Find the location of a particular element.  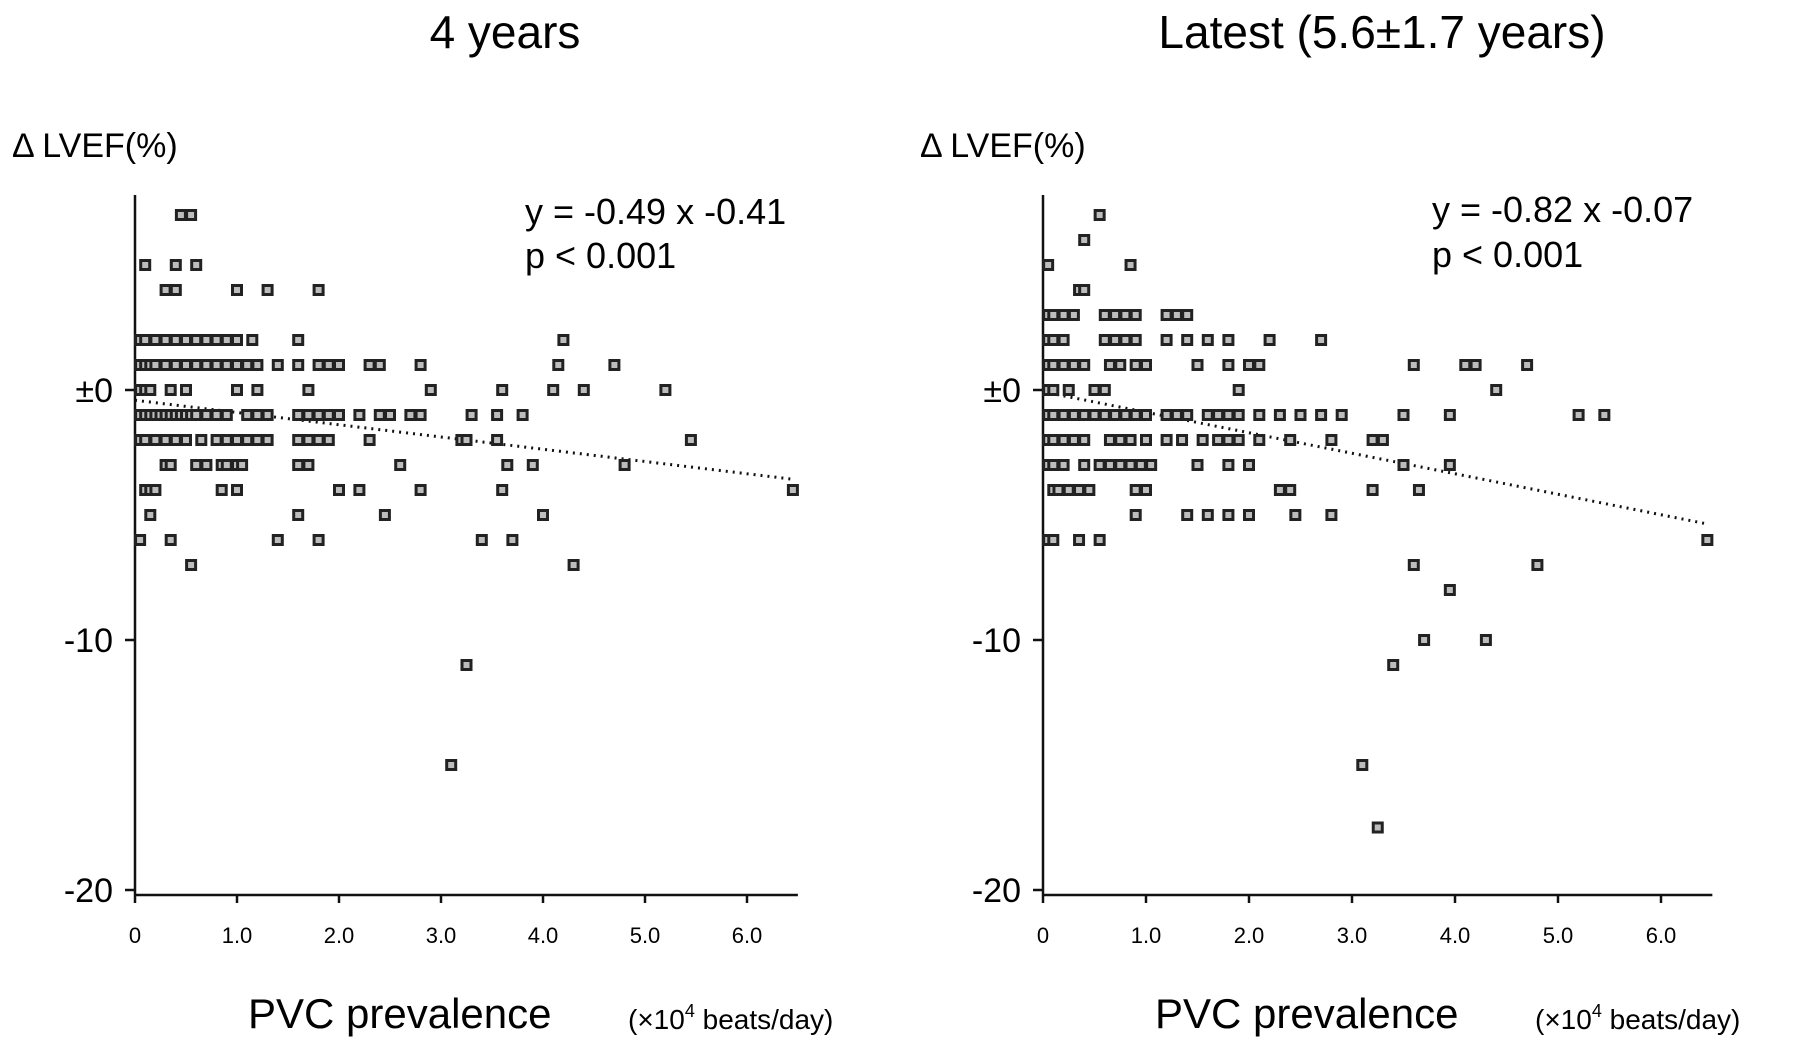

y-tick-label: -20 is located at coordinates (996, 891).